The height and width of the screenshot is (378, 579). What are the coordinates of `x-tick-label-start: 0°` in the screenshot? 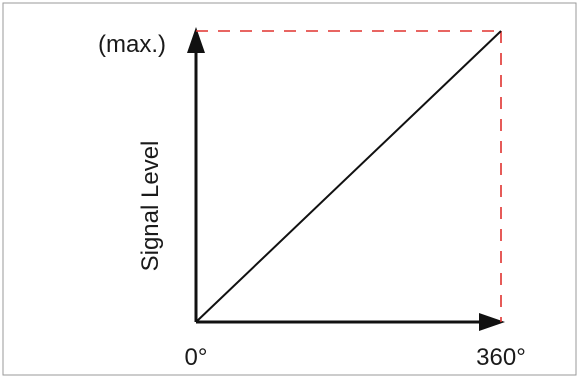 It's located at (196, 357).